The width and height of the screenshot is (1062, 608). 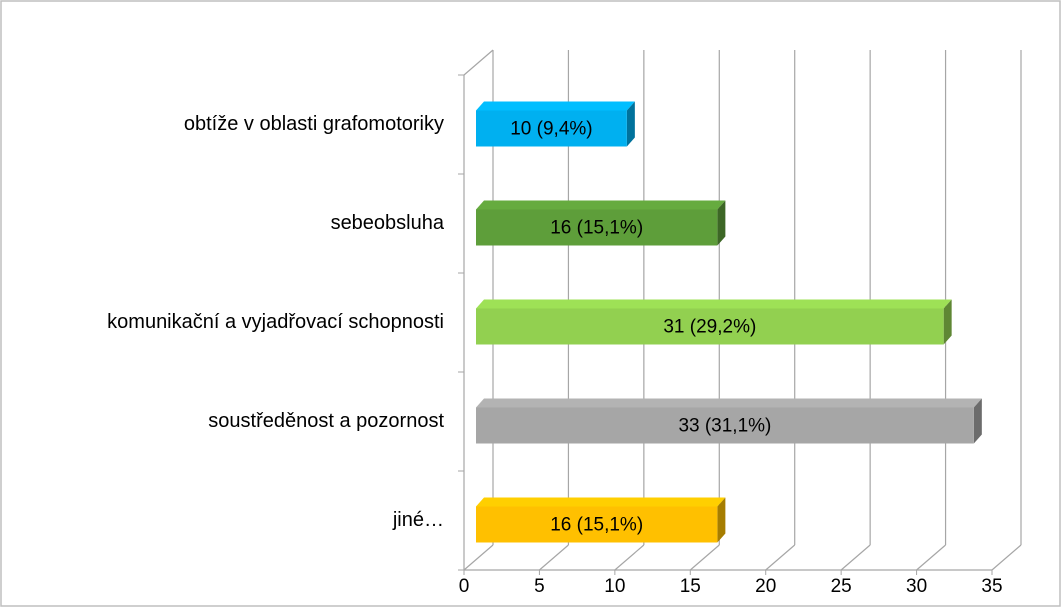 I want to click on data-label: 10 (9,4%), so click(x=551, y=129).